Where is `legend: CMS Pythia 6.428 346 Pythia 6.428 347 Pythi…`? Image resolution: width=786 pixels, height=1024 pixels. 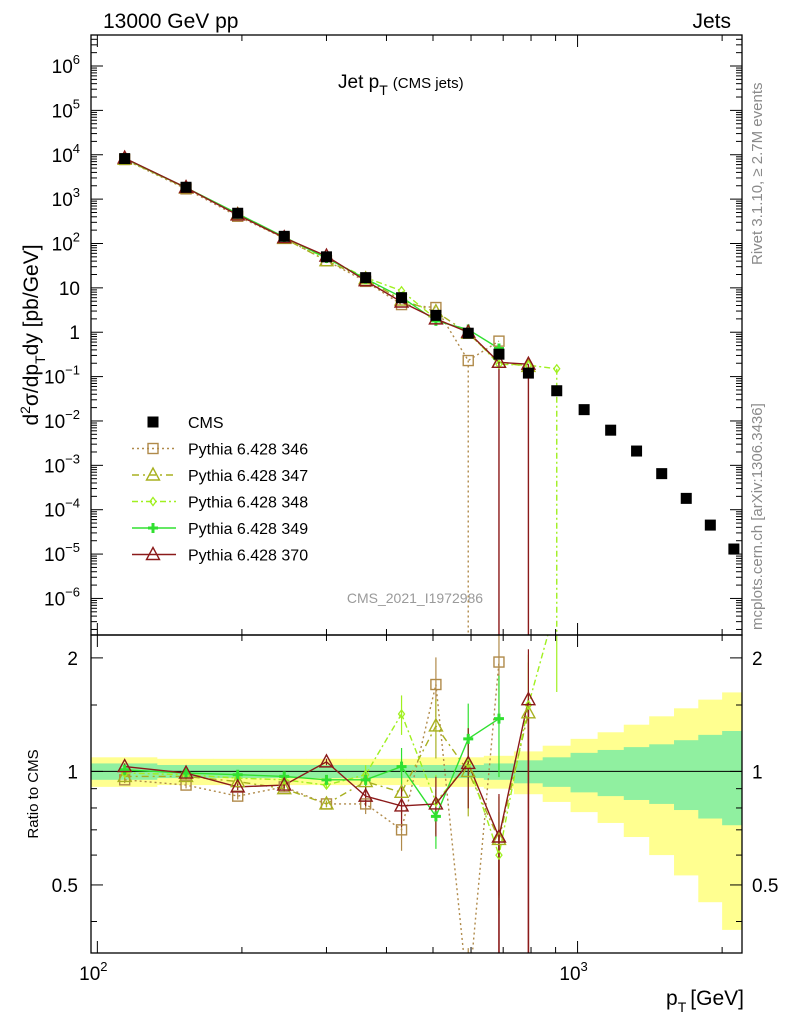 legend: CMS Pythia 6.428 346 Pythia 6.428 347 Pythi… is located at coordinates (220, 490).